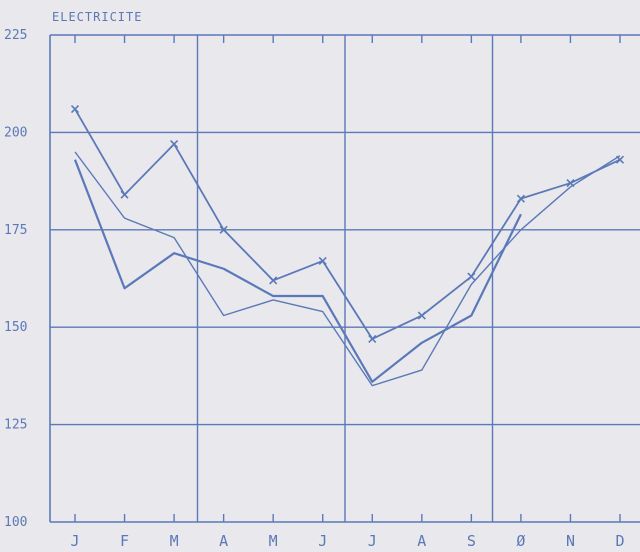  What do you see at coordinates (520, 541) in the screenshot?
I see `x-tick-label: Ø` at bounding box center [520, 541].